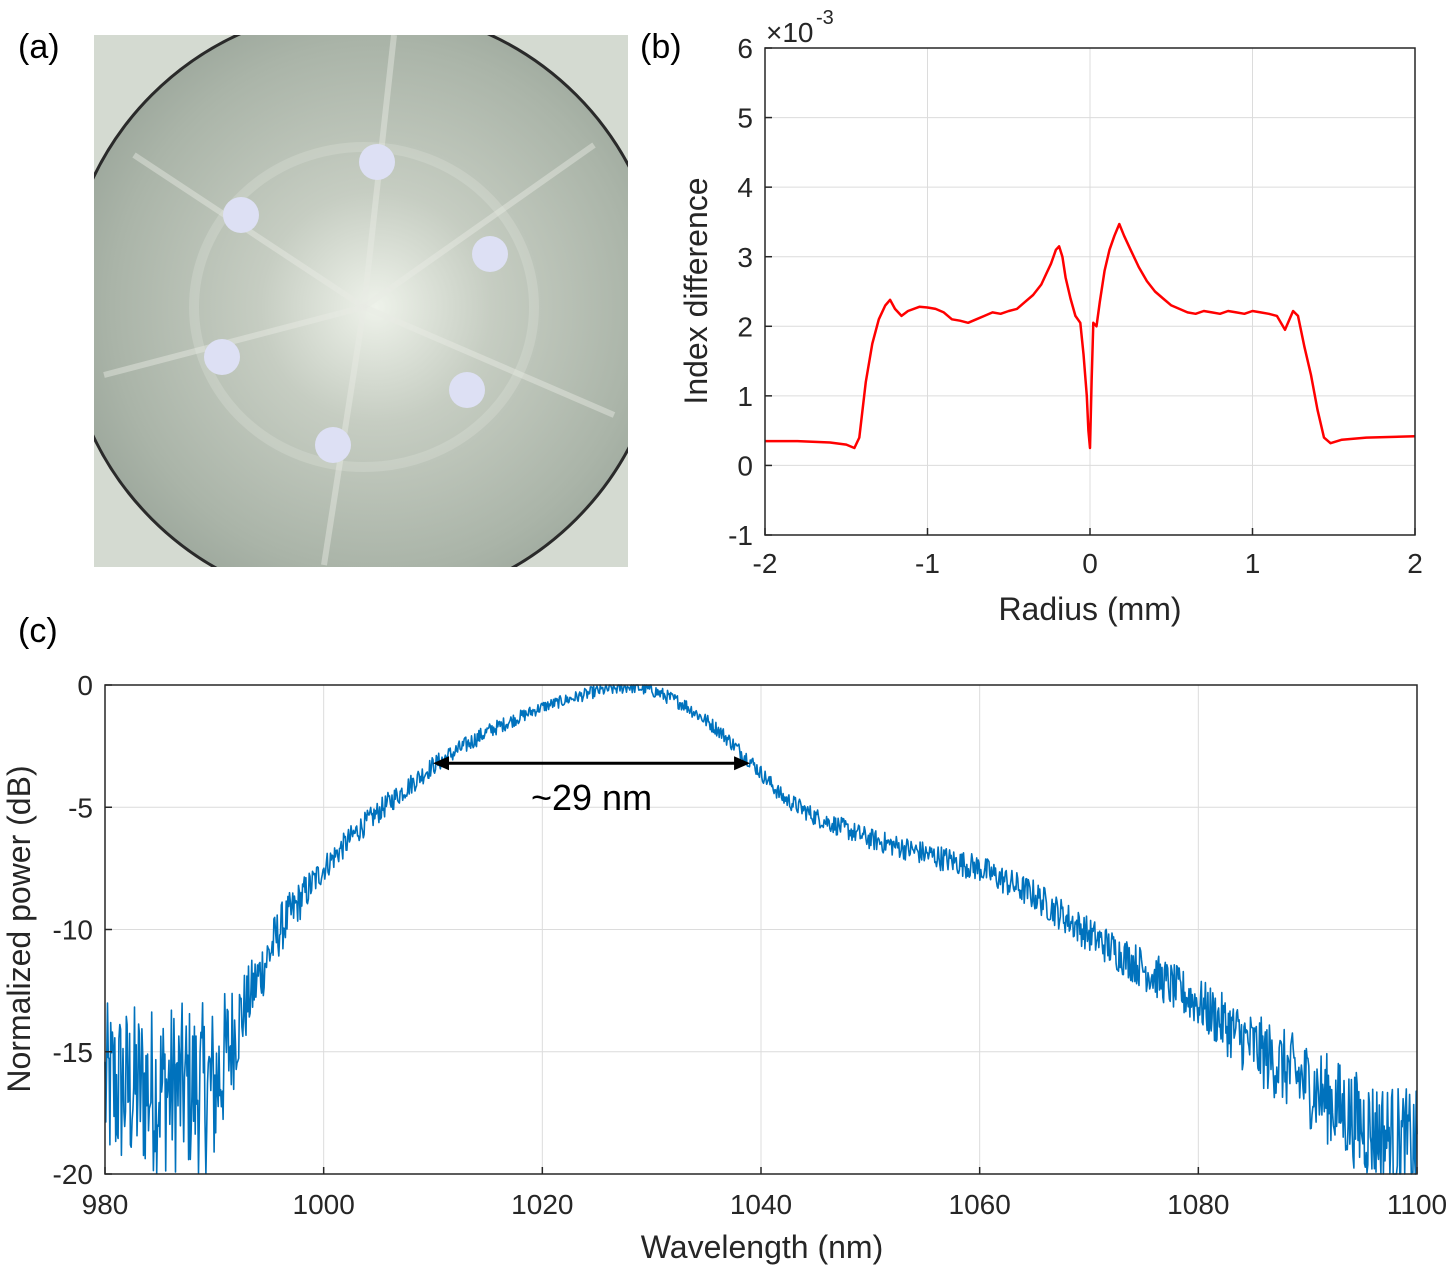 The width and height of the screenshot is (1456, 1273). What do you see at coordinates (1253, 563) in the screenshot?
I see `b-xtick-label-3: 1` at bounding box center [1253, 563].